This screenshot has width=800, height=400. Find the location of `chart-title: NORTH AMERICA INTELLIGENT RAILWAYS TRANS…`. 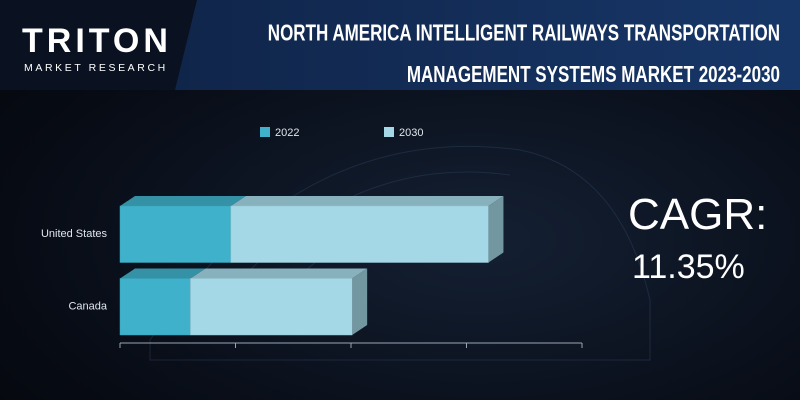

chart-title: NORTH AMERICA INTELLIGENT RAILWAYS TRANS… is located at coordinates (523, 54).